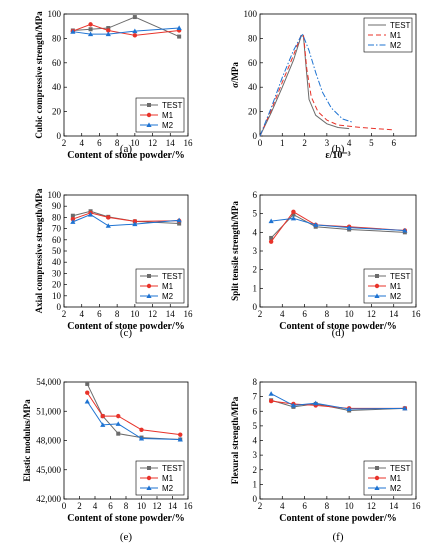  I want to click on y-tick-label: 5, so click(255, 426).